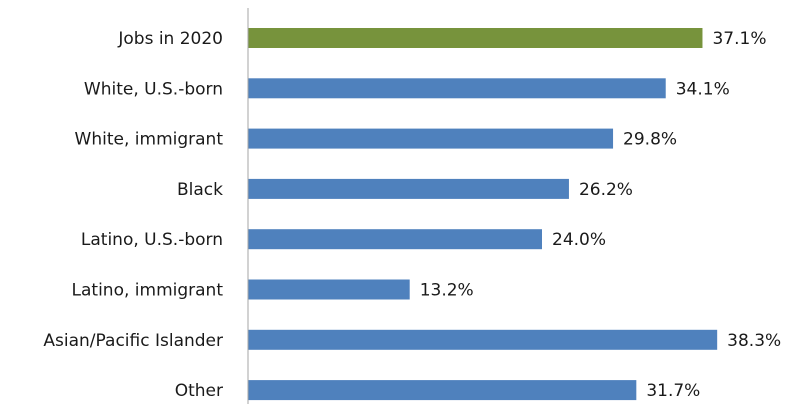 Image resolution: width=802 pixels, height=408 pixels. What do you see at coordinates (152, 240) in the screenshot?
I see `category-label: Latino, U.S.-born` at bounding box center [152, 240].